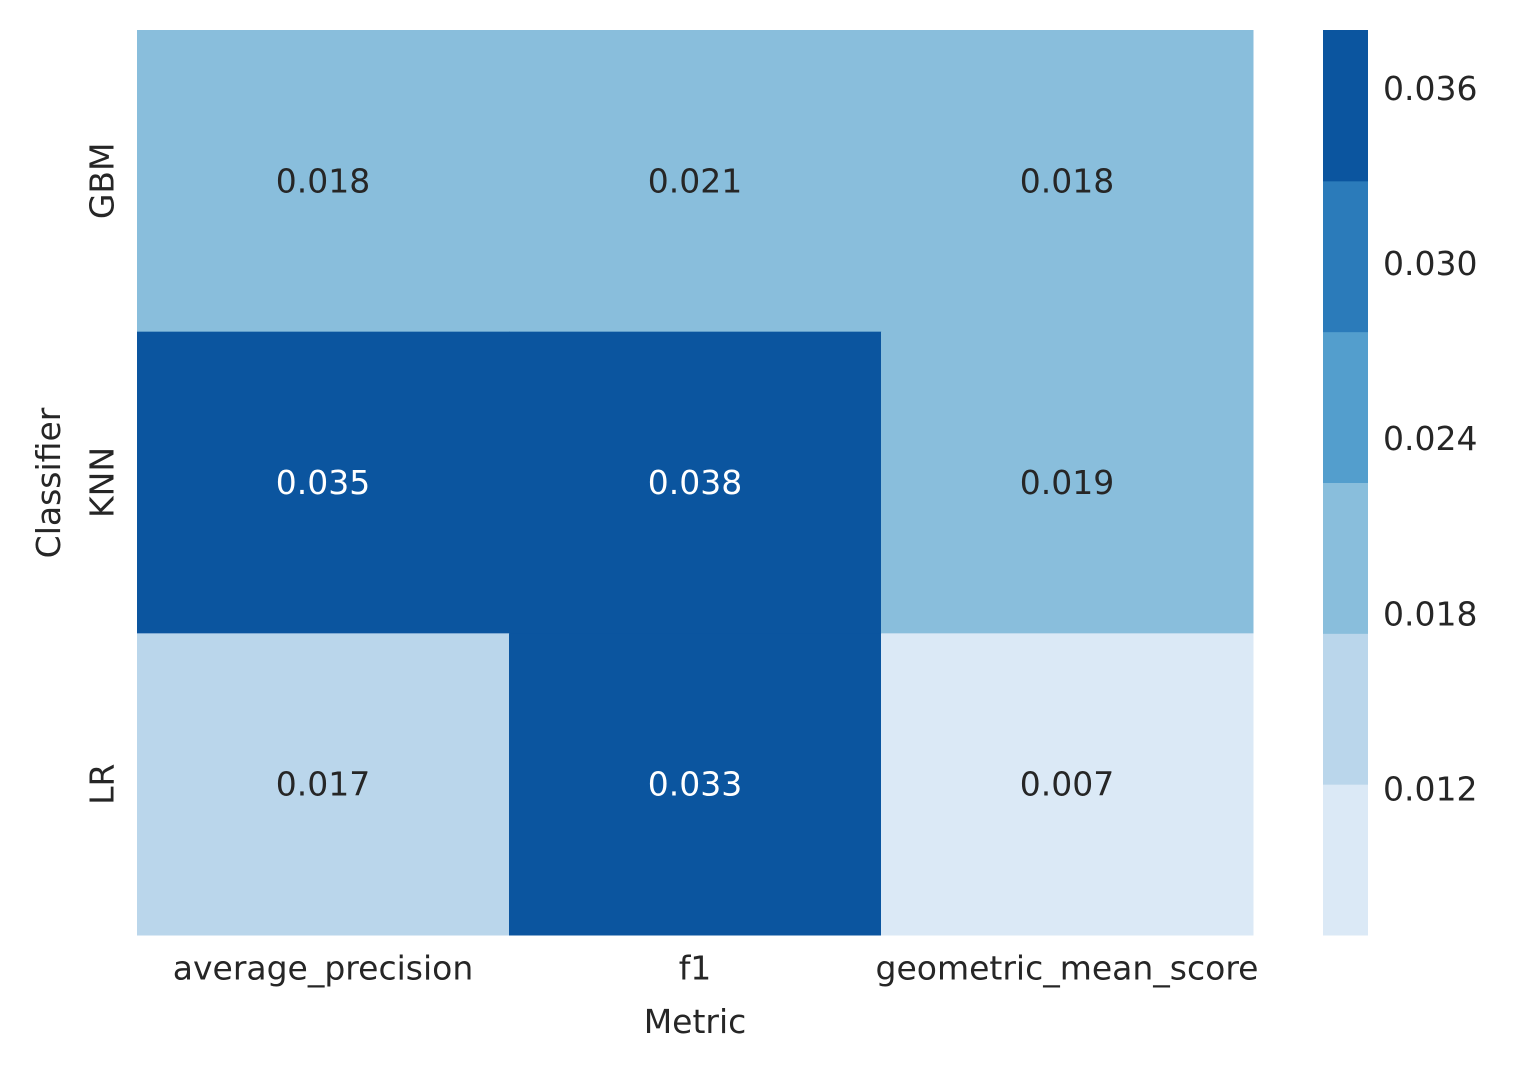 The image size is (1517, 1073). Describe the element at coordinates (323, 968) in the screenshot. I see `x-tick-label: average_precision` at that location.